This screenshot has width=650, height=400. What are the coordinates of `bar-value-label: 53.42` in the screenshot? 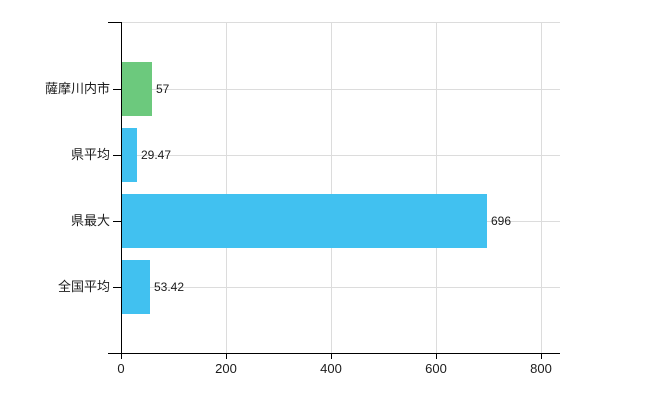 It's located at (169, 287).